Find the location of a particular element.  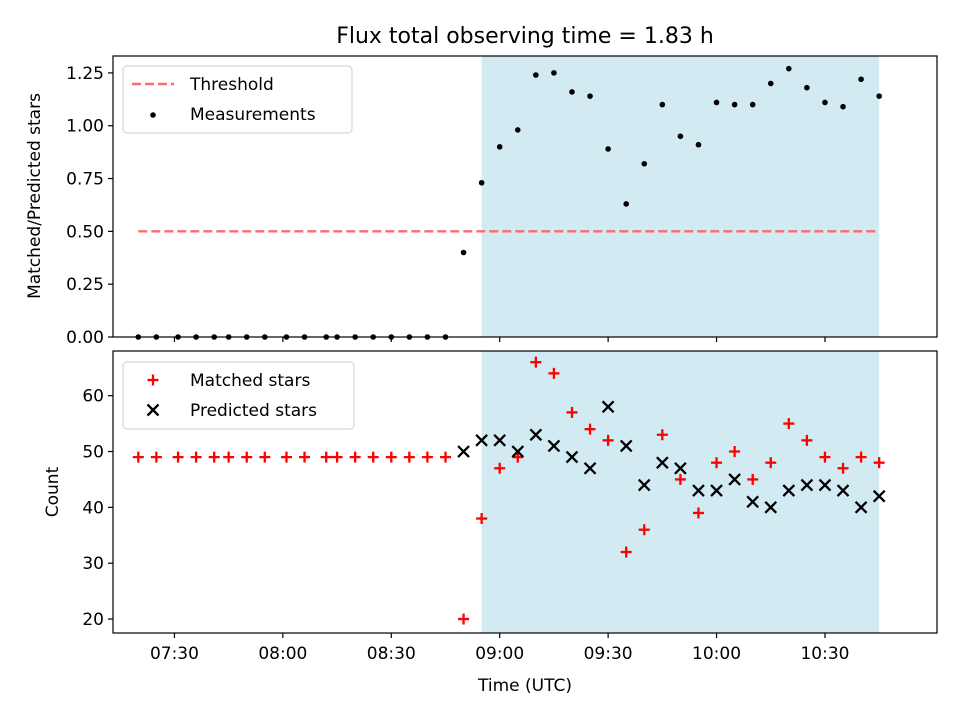

x-tick-label: 09:30 is located at coordinates (608, 654).